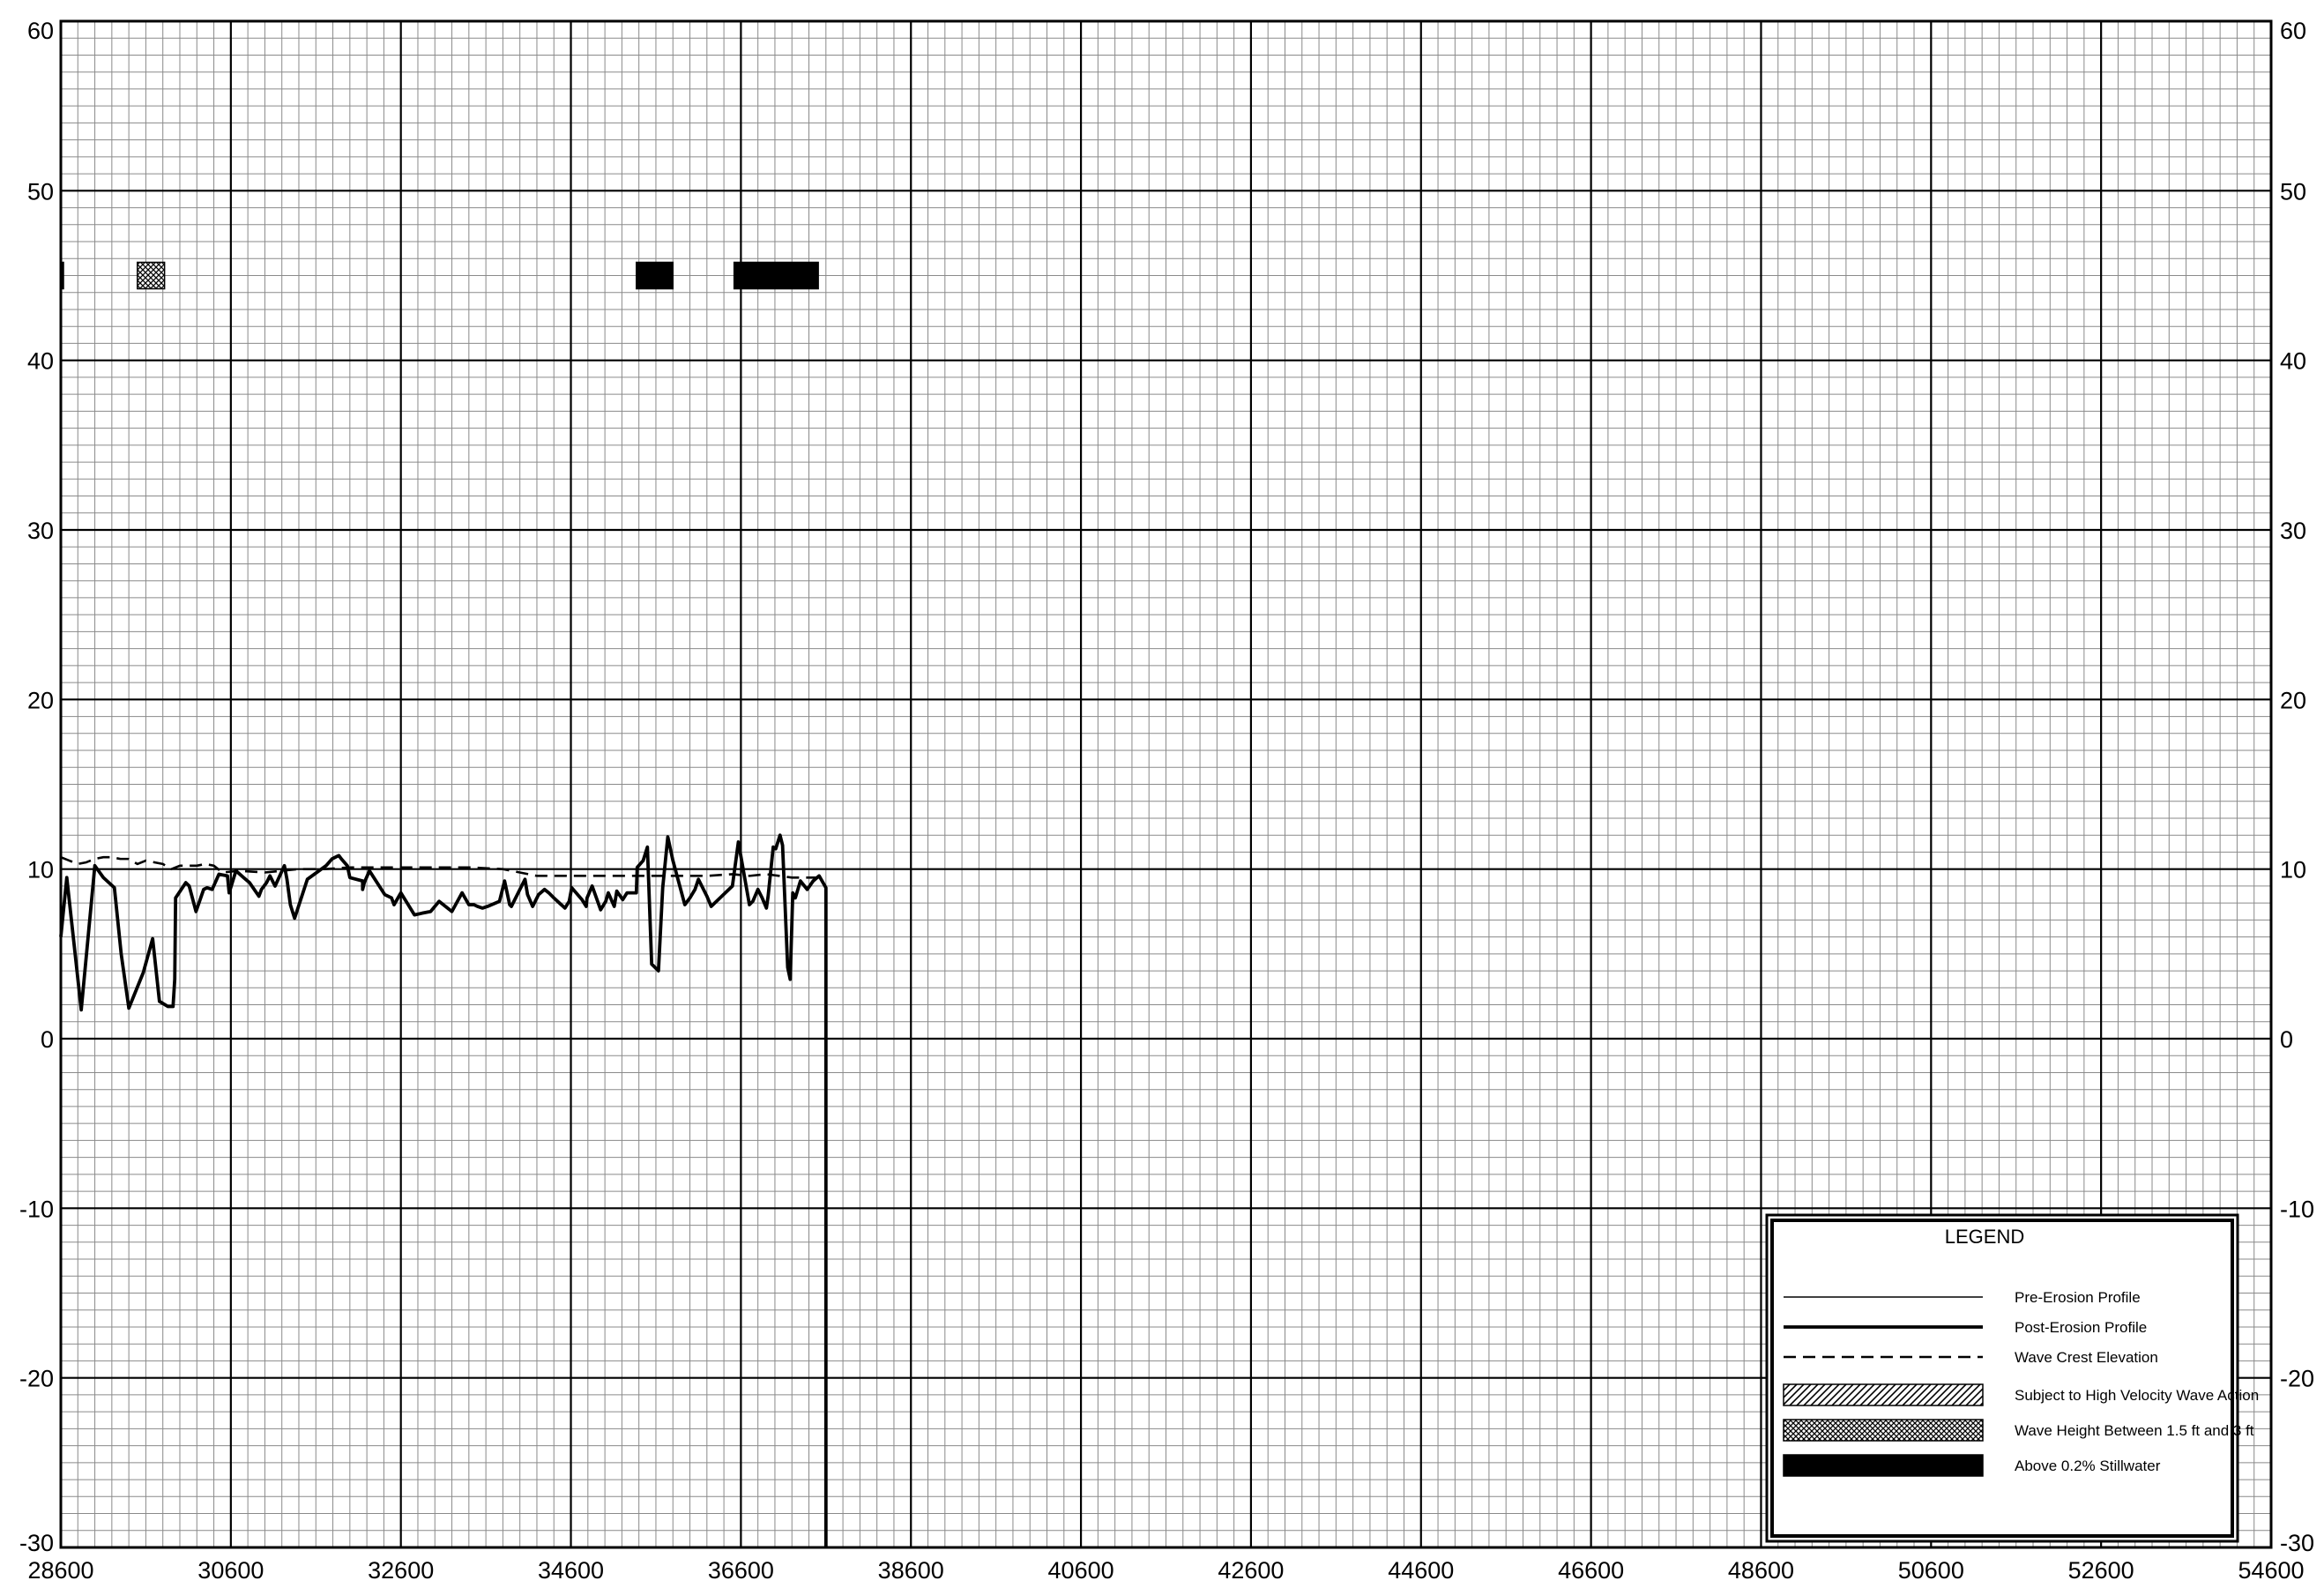 Image resolution: width=2324 pixels, height=1588 pixels. I want to click on x-tick-label: 34600, so click(571, 1570).